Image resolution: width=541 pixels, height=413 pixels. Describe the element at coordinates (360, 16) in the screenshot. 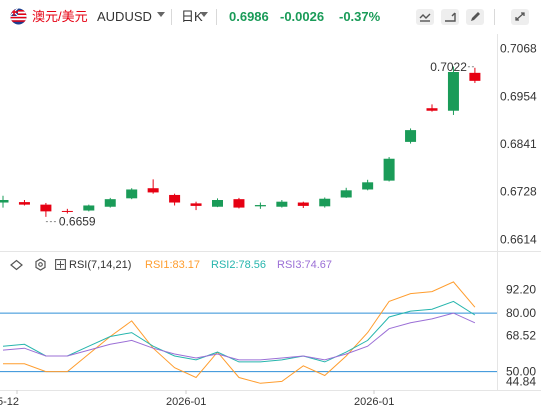

I see `price-change-pct: -0.37%` at that location.